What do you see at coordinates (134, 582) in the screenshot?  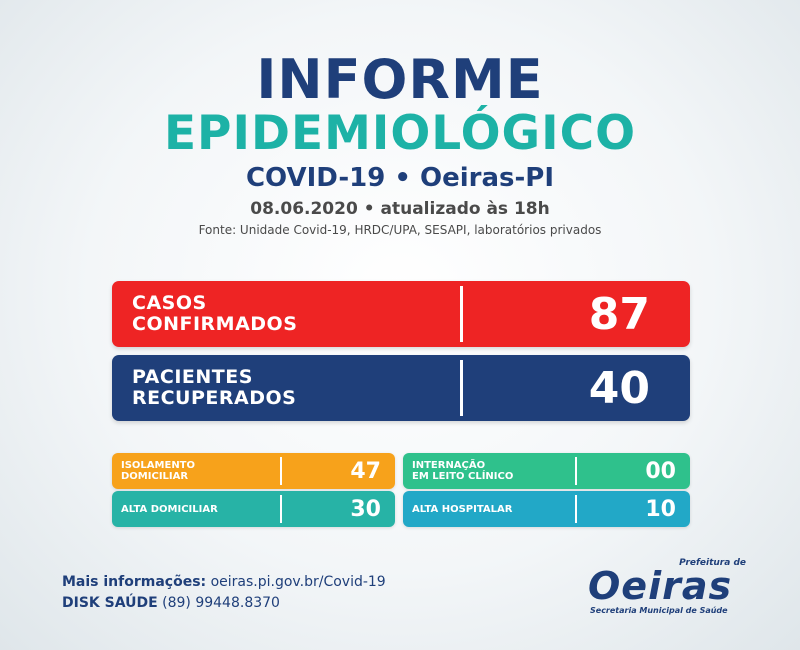 I see `more-info-label: Mais informações:` at bounding box center [134, 582].